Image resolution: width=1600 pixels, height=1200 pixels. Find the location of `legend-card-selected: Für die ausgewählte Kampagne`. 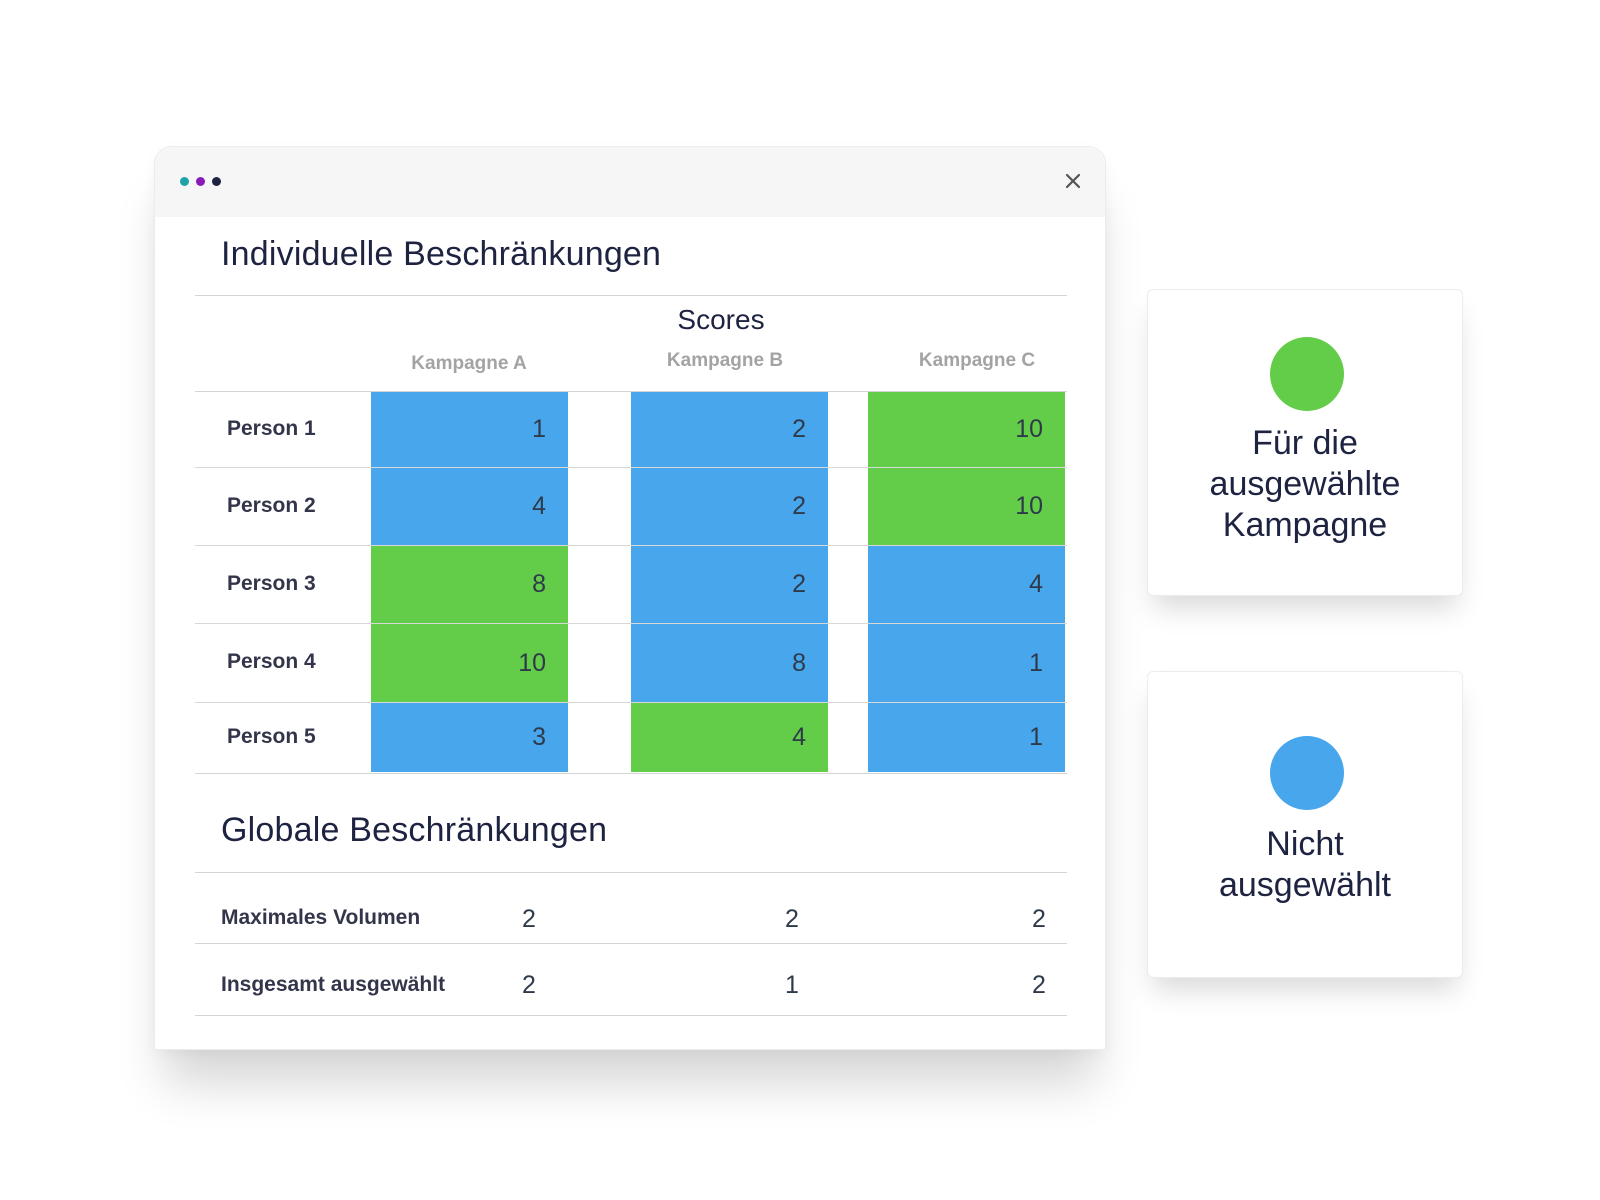

legend-card-selected: Für die ausgewählte Kampagne is located at coordinates (1305, 442).